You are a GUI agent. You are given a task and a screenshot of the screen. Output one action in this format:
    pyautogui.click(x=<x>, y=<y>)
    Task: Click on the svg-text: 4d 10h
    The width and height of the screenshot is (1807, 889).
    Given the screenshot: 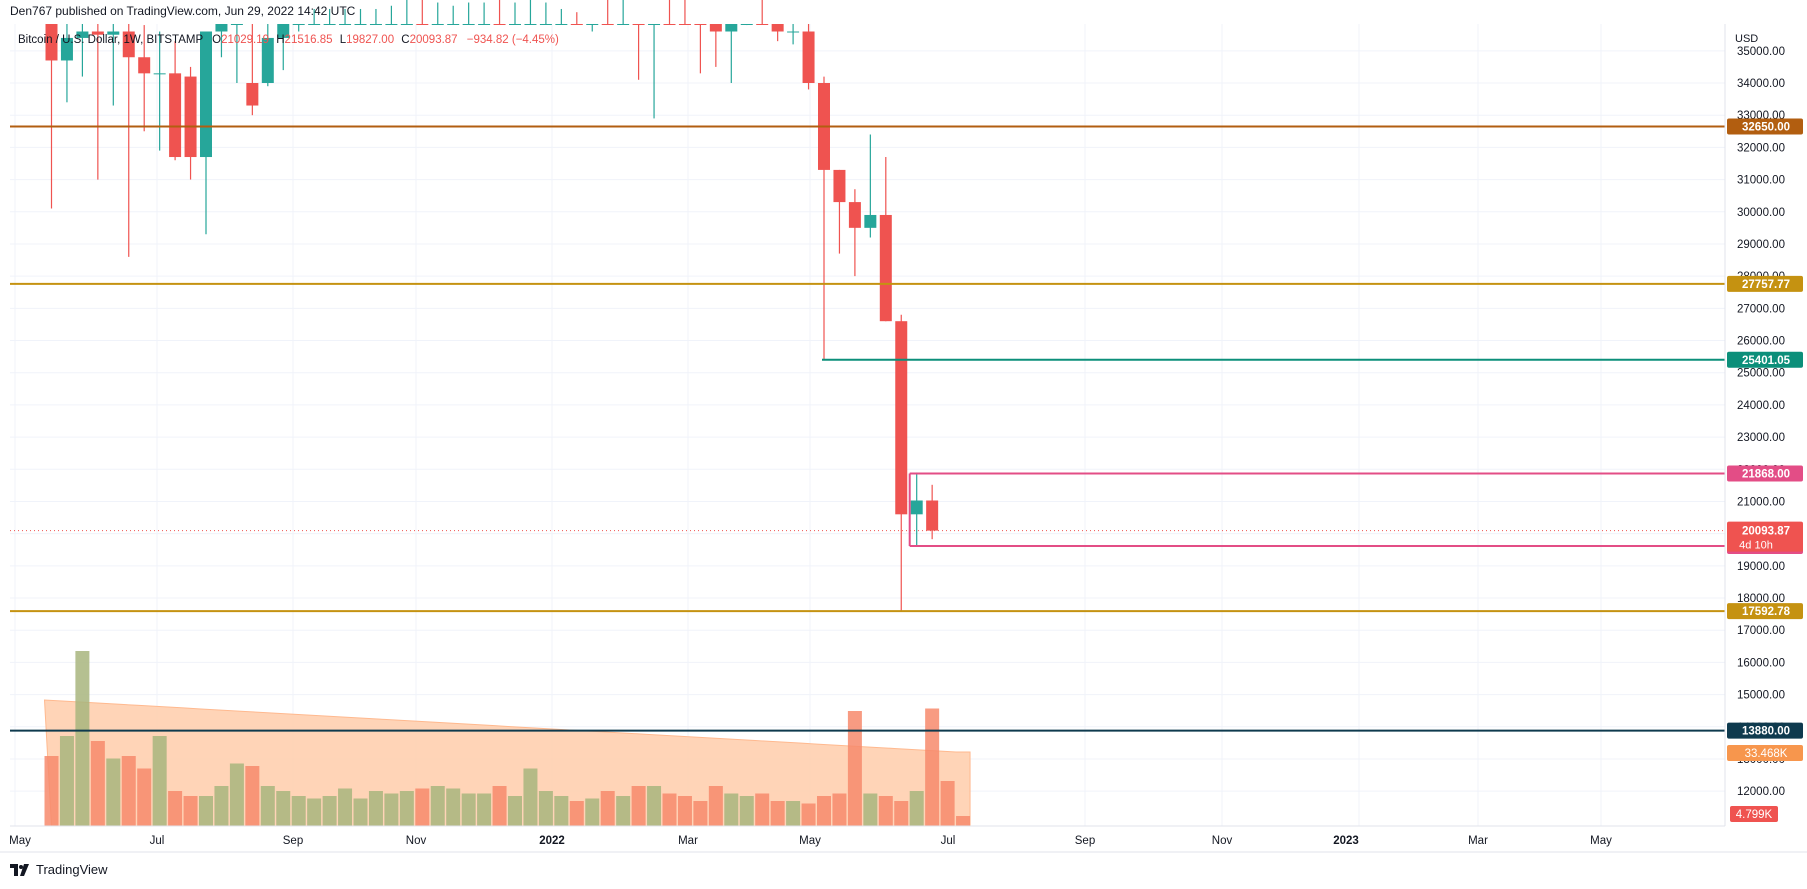 What is the action you would take?
    pyautogui.click(x=1756, y=546)
    